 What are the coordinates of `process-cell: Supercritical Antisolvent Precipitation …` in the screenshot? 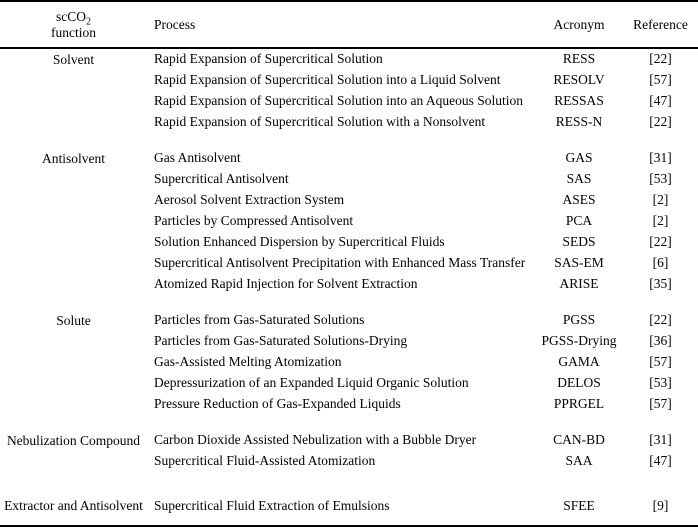 It's located at (340, 263).